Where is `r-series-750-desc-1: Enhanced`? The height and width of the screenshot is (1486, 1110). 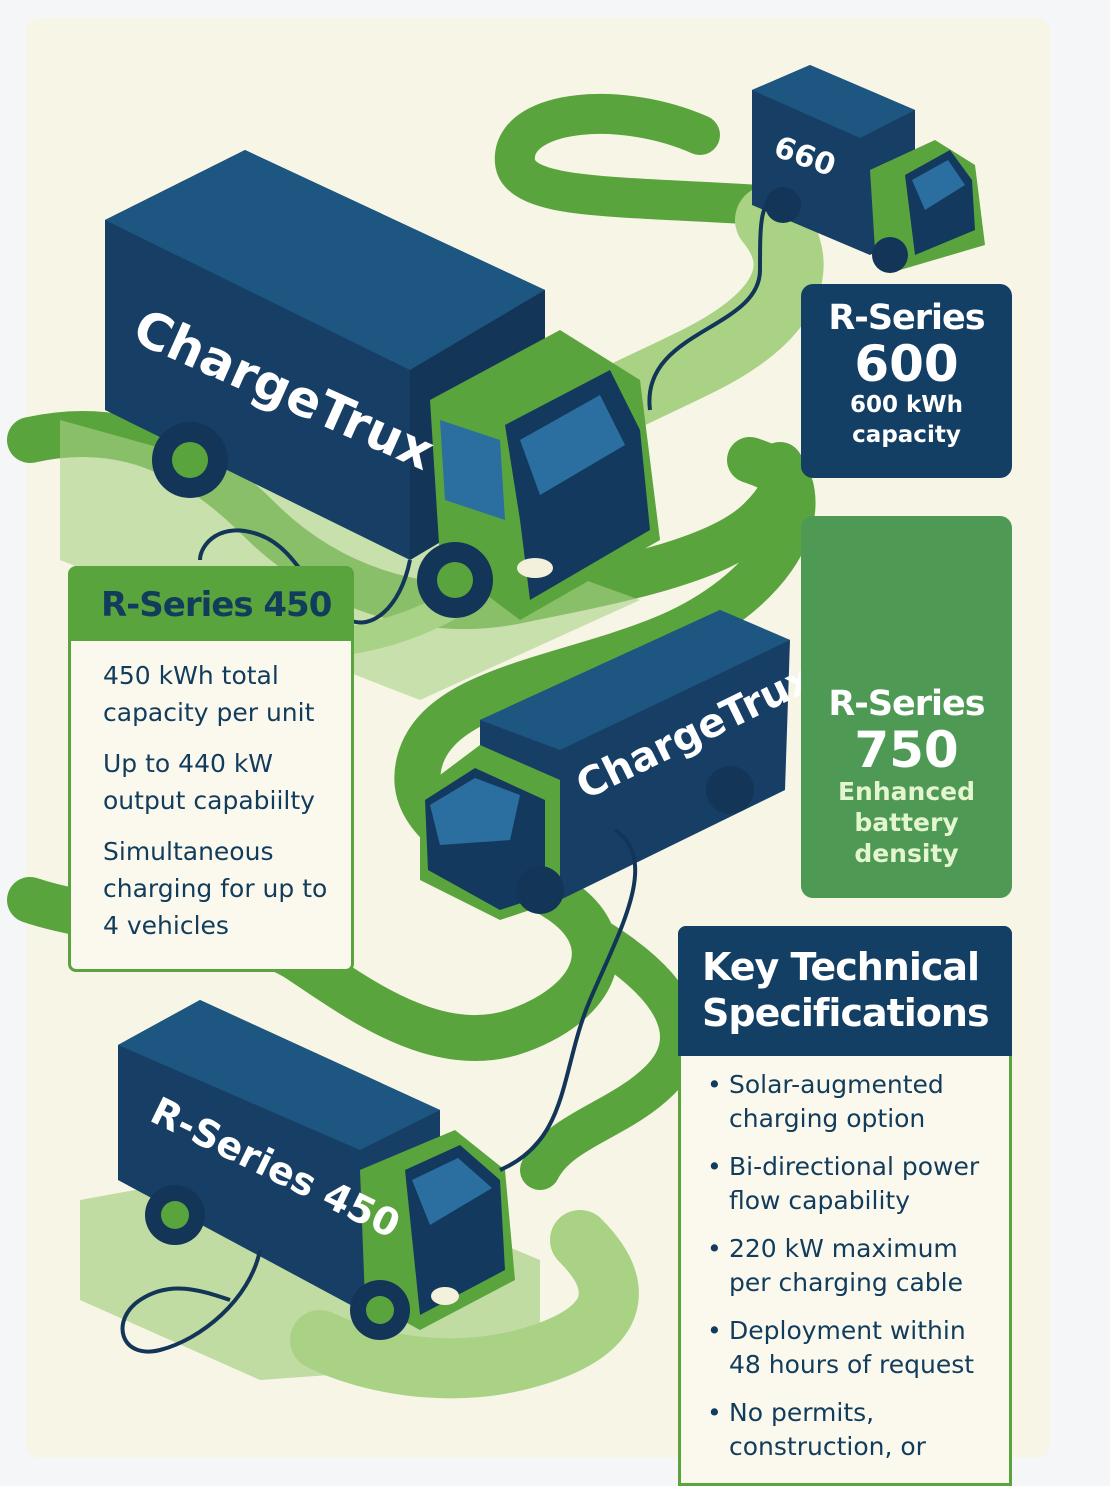
r-series-750-desc-1: Enhanced is located at coordinates (906, 791).